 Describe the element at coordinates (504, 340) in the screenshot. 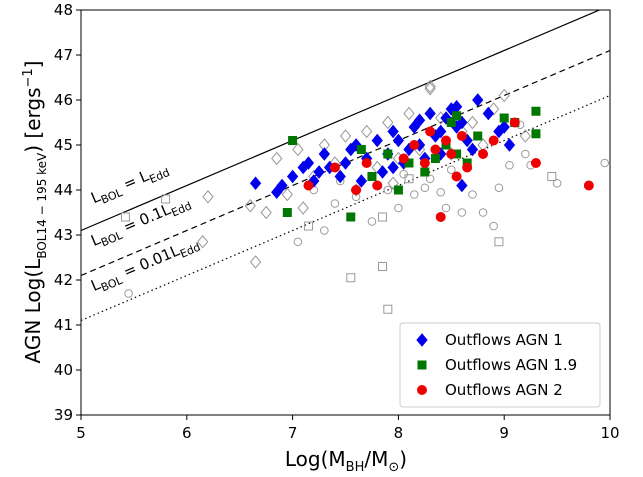

I see `legend-label: Outflows AGN 1` at that location.